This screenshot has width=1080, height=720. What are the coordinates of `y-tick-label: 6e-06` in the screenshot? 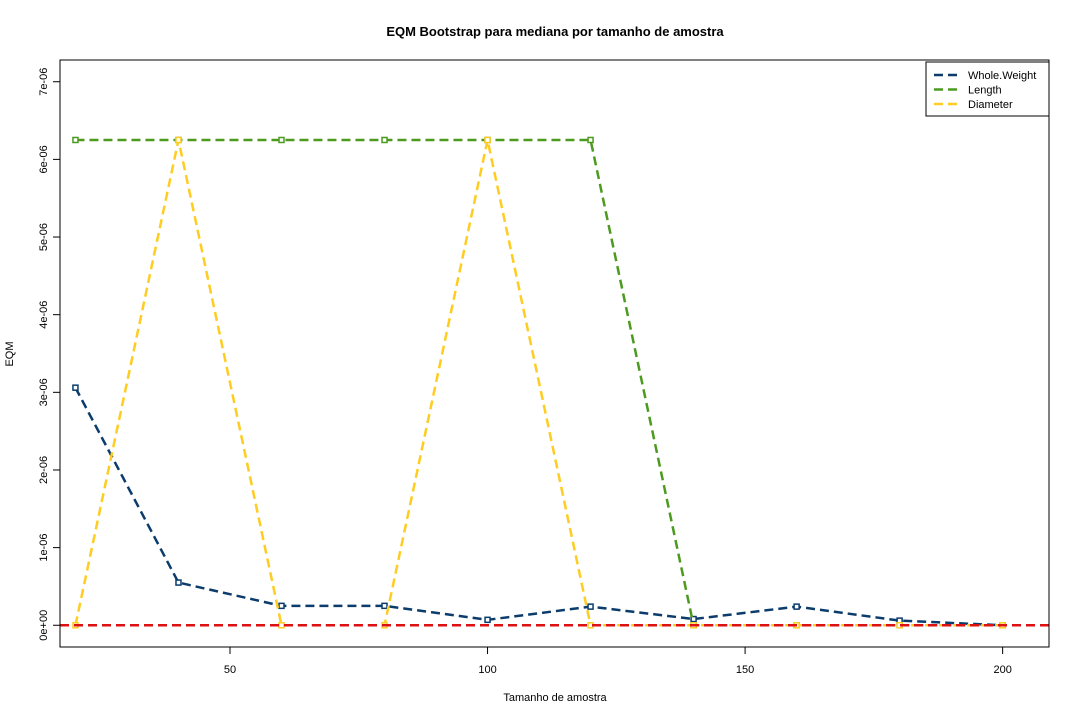 It's located at (44, 159).